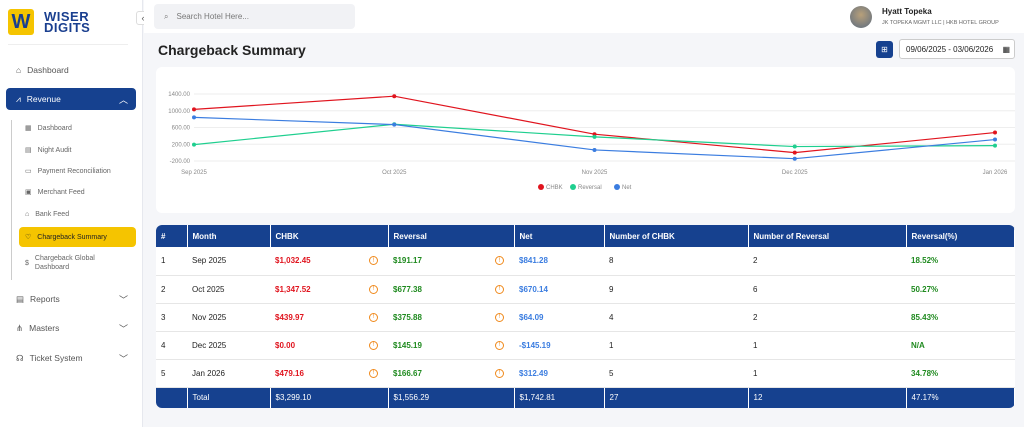 The width and height of the screenshot is (1024, 427). Describe the element at coordinates (71, 99) in the screenshot. I see `sidebar-item-revenue: ⩘ Revenue ︿` at that location.